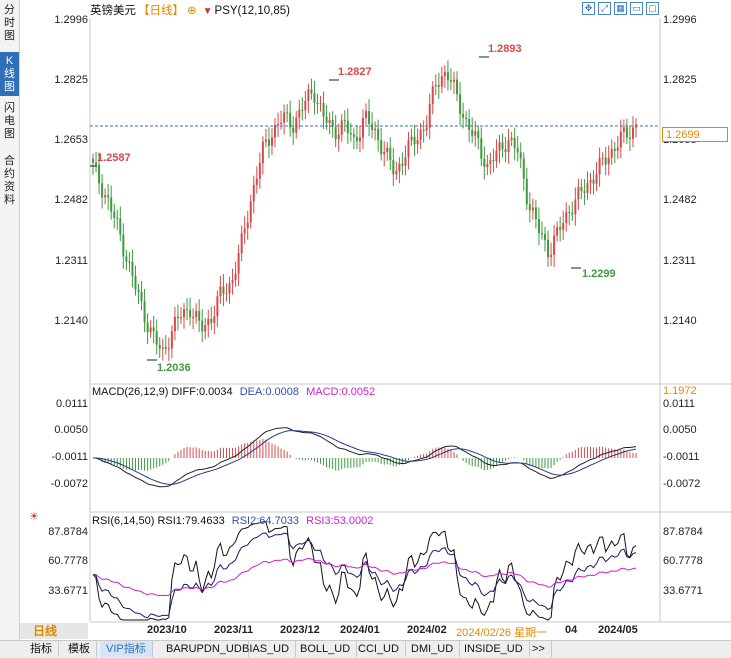  Describe the element at coordinates (9, 74) in the screenshot. I see `sidebar-item-kline: K 线 图` at that location.